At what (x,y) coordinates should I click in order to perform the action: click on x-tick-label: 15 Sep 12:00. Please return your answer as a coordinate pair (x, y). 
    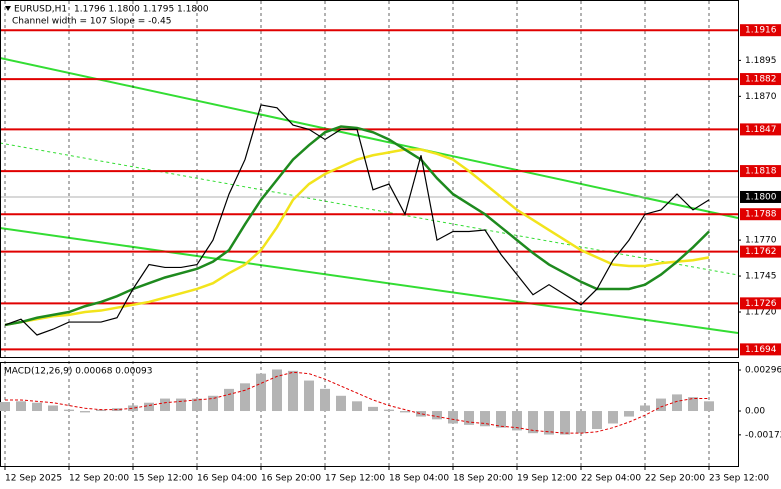
    Looking at the image, I should click on (163, 479).